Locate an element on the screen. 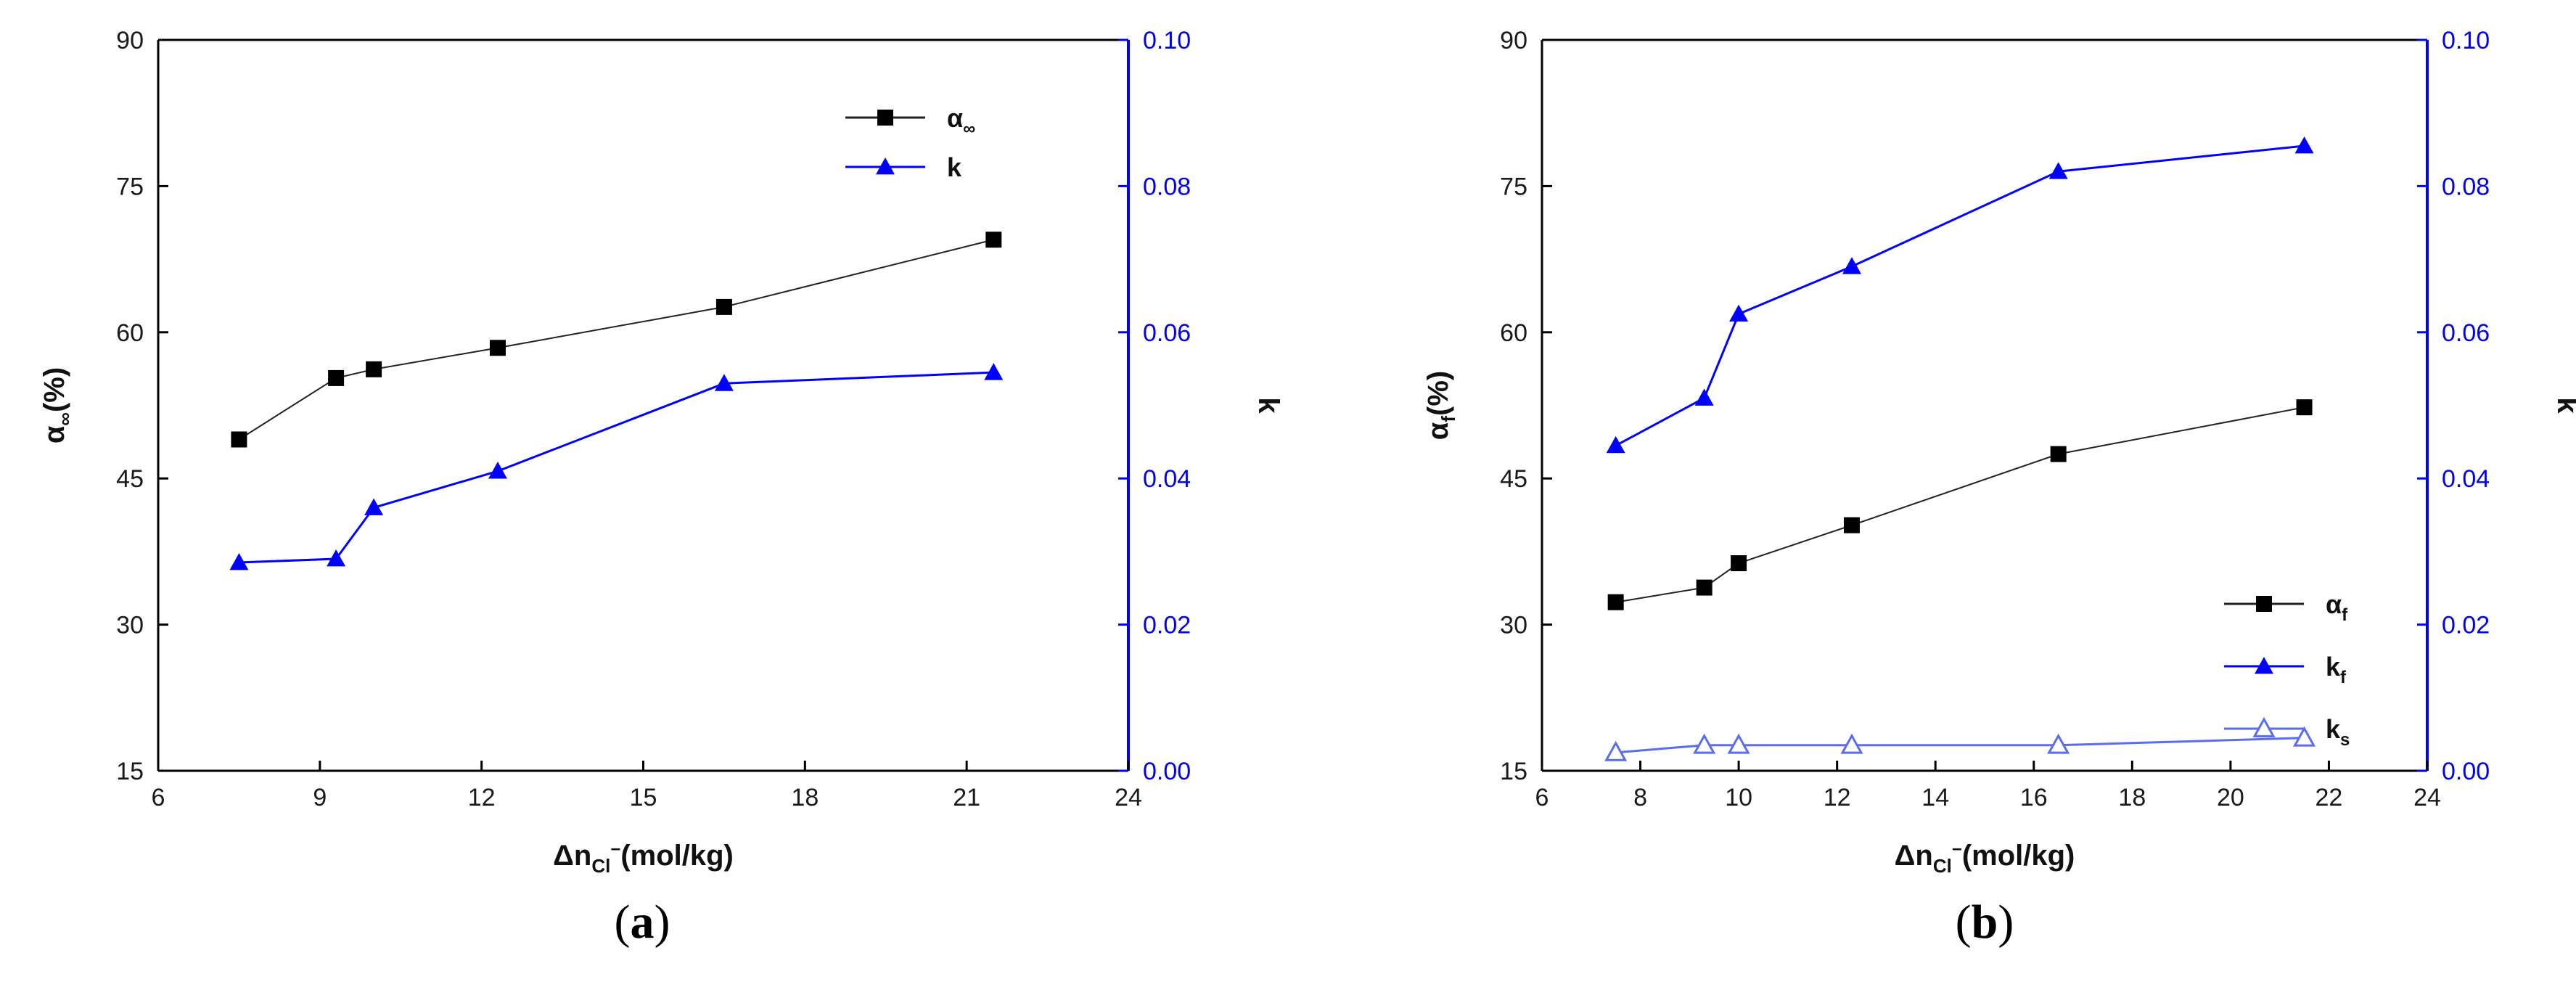 This screenshot has width=2576, height=982. legend-label: k is located at coordinates (954, 167).